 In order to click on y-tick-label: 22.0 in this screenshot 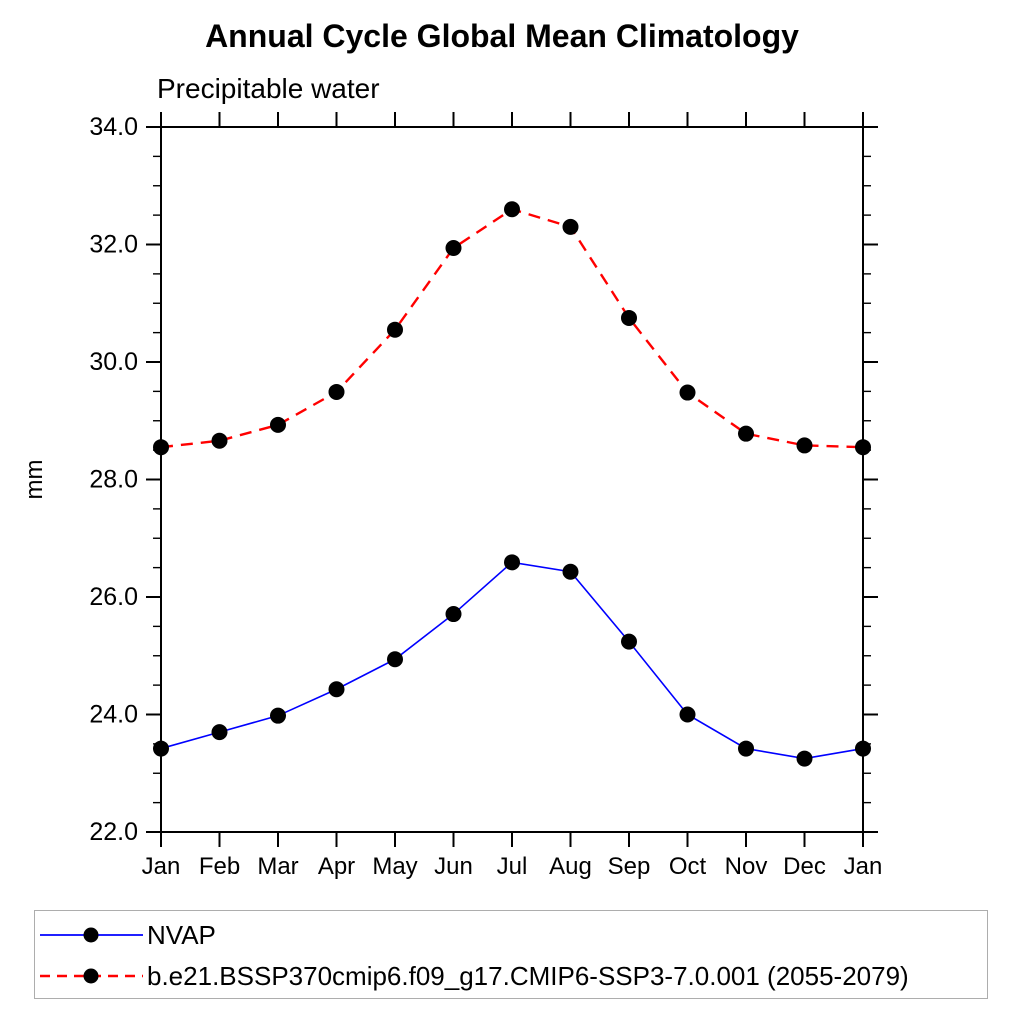, I will do `click(113, 832)`.